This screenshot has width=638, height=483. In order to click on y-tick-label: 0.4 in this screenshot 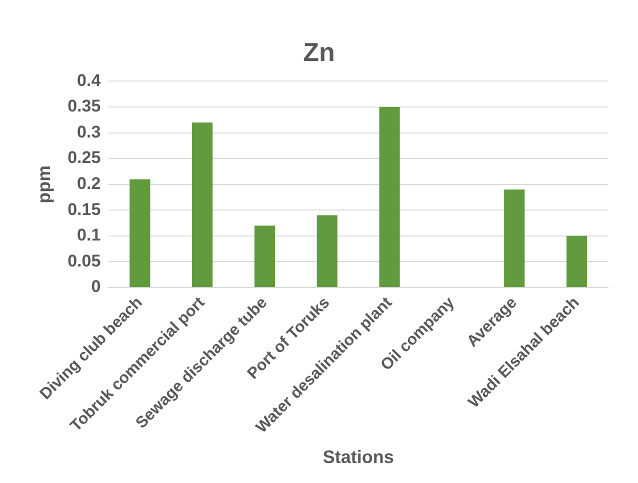, I will do `click(89, 80)`.